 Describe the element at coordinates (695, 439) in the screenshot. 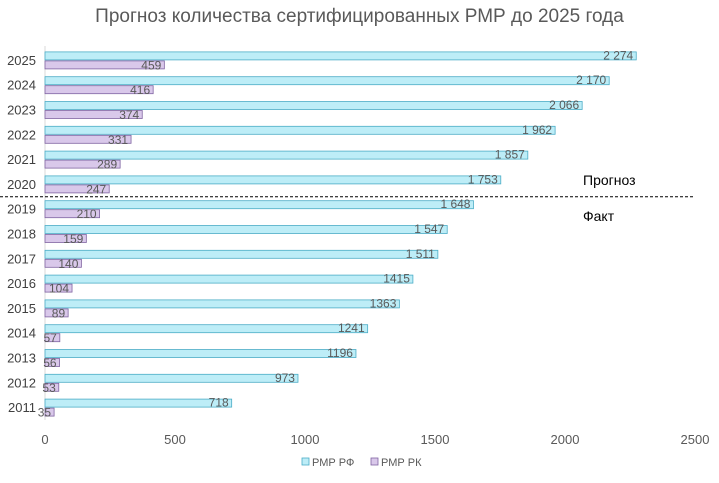

I see `x-tick-label: 2500` at that location.